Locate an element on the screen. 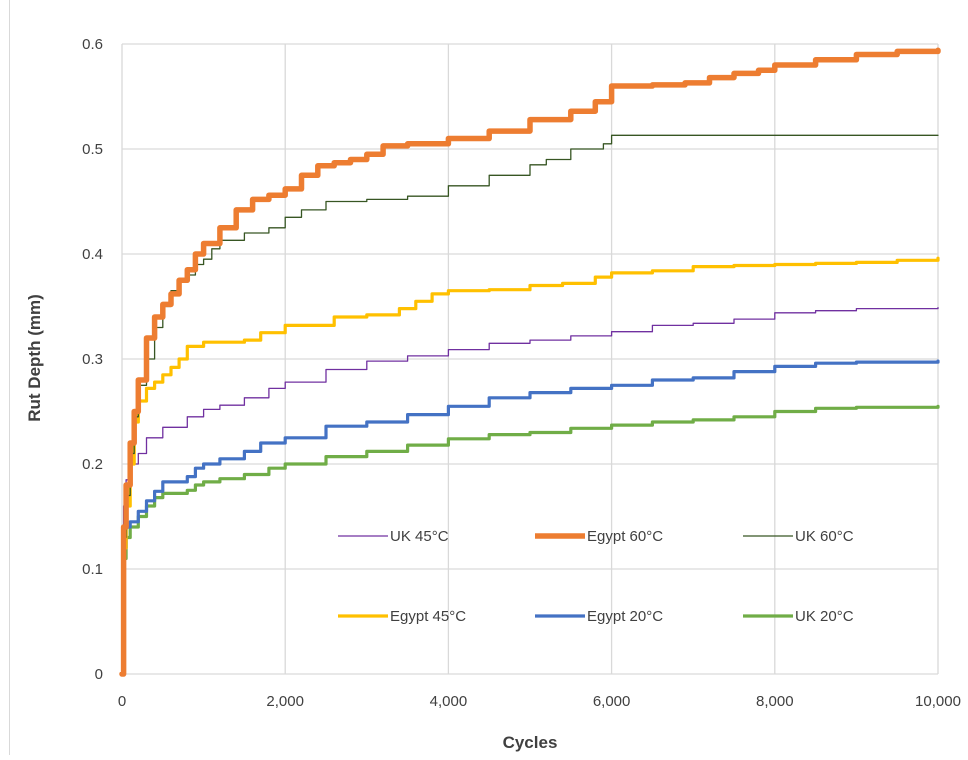 Image resolution: width=968 pixels, height=760 pixels. y-tick-label: 0.4 is located at coordinates (92, 254).